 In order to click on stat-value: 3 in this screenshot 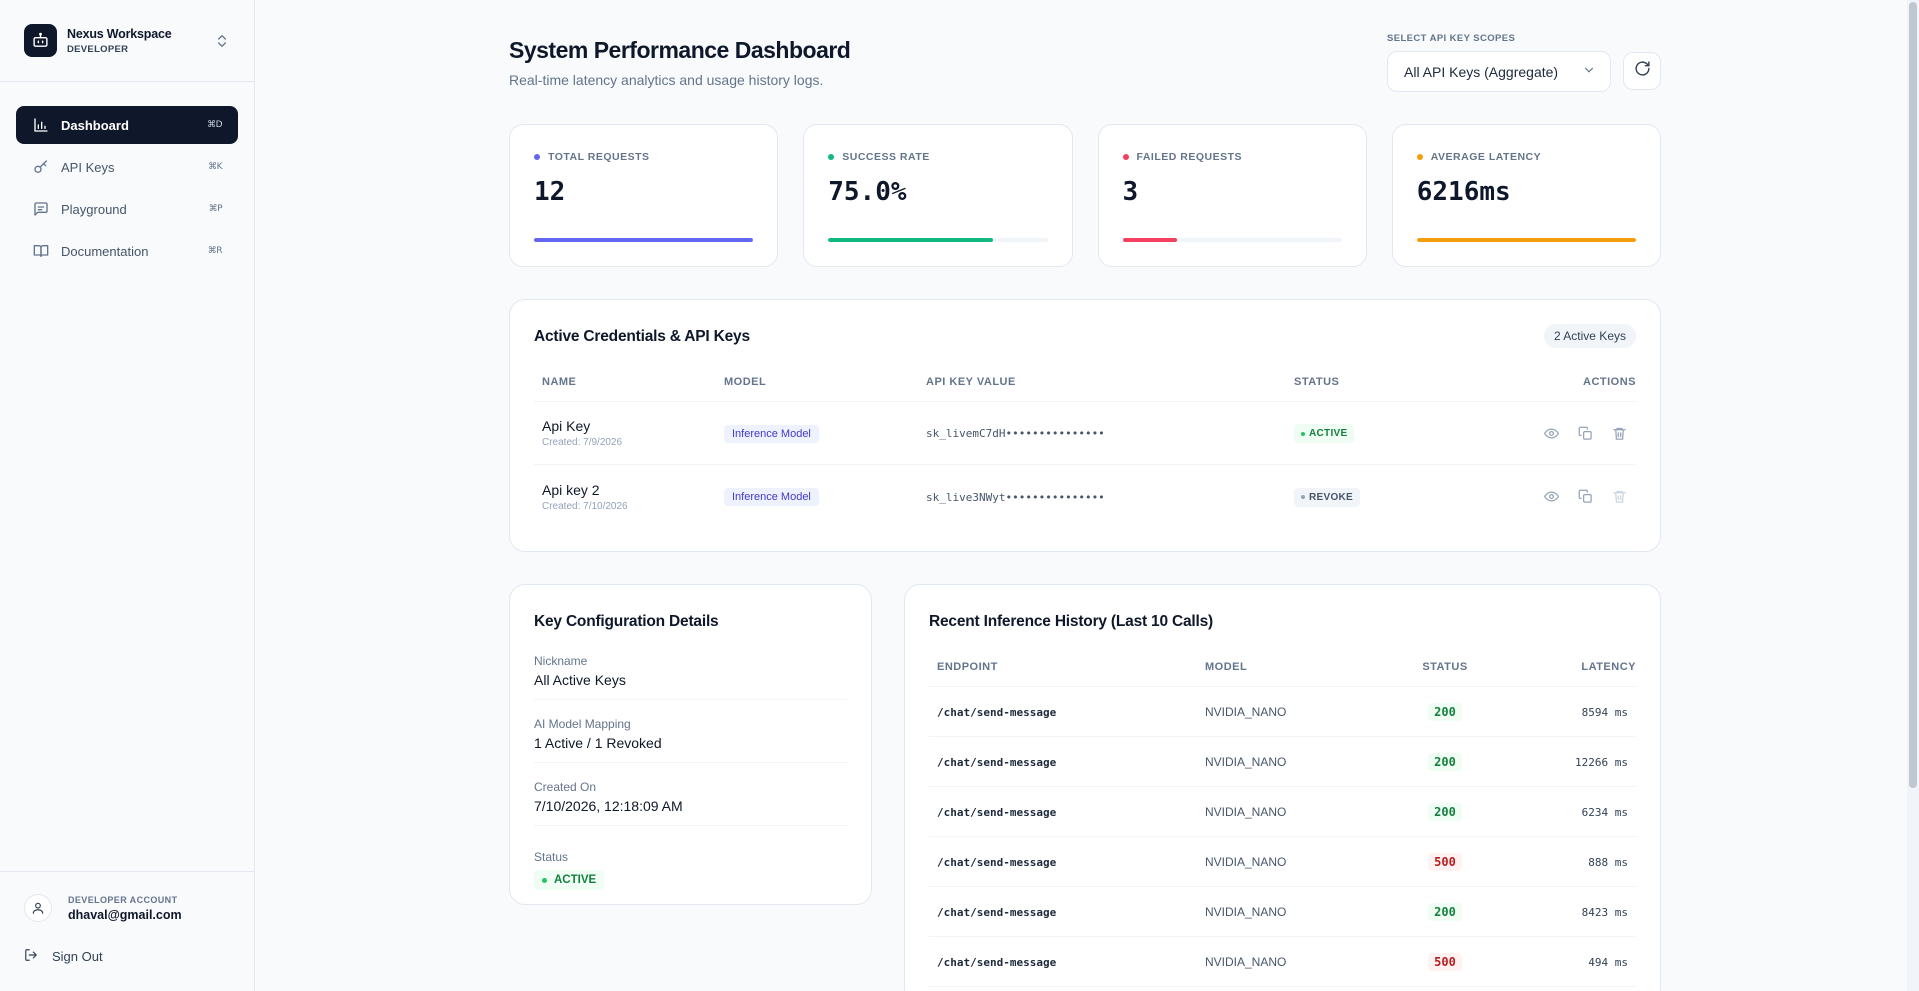, I will do `click(1130, 192)`.